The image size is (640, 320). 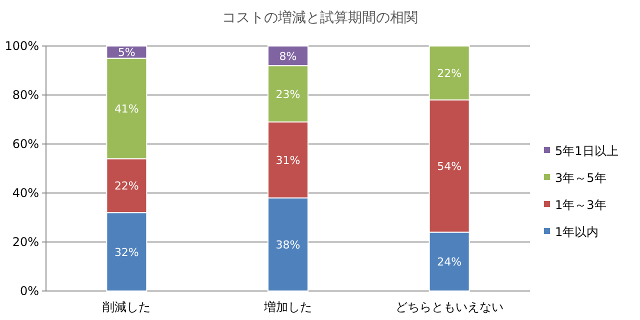 I want to click on data-label: 38%, so click(x=288, y=245).